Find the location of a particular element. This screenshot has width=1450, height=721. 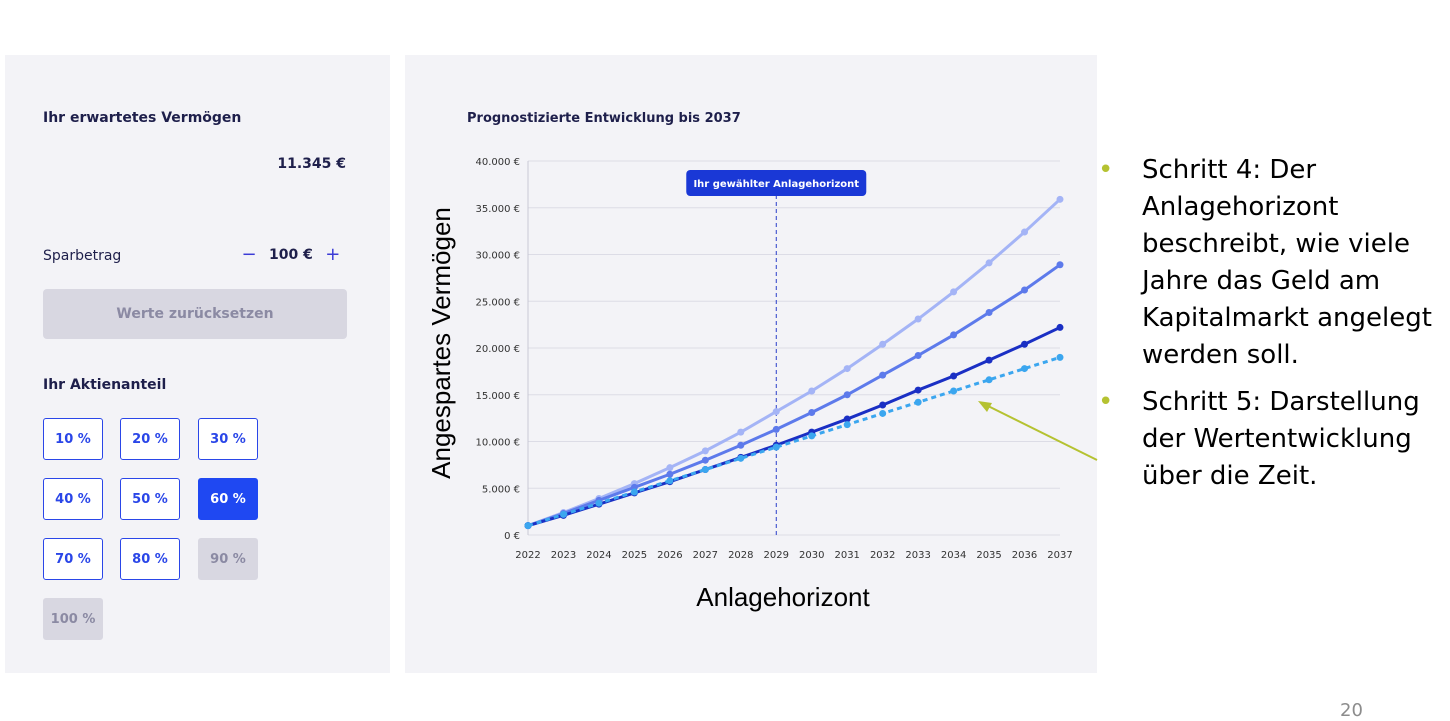

x-tick-label: 2033 is located at coordinates (917, 555).